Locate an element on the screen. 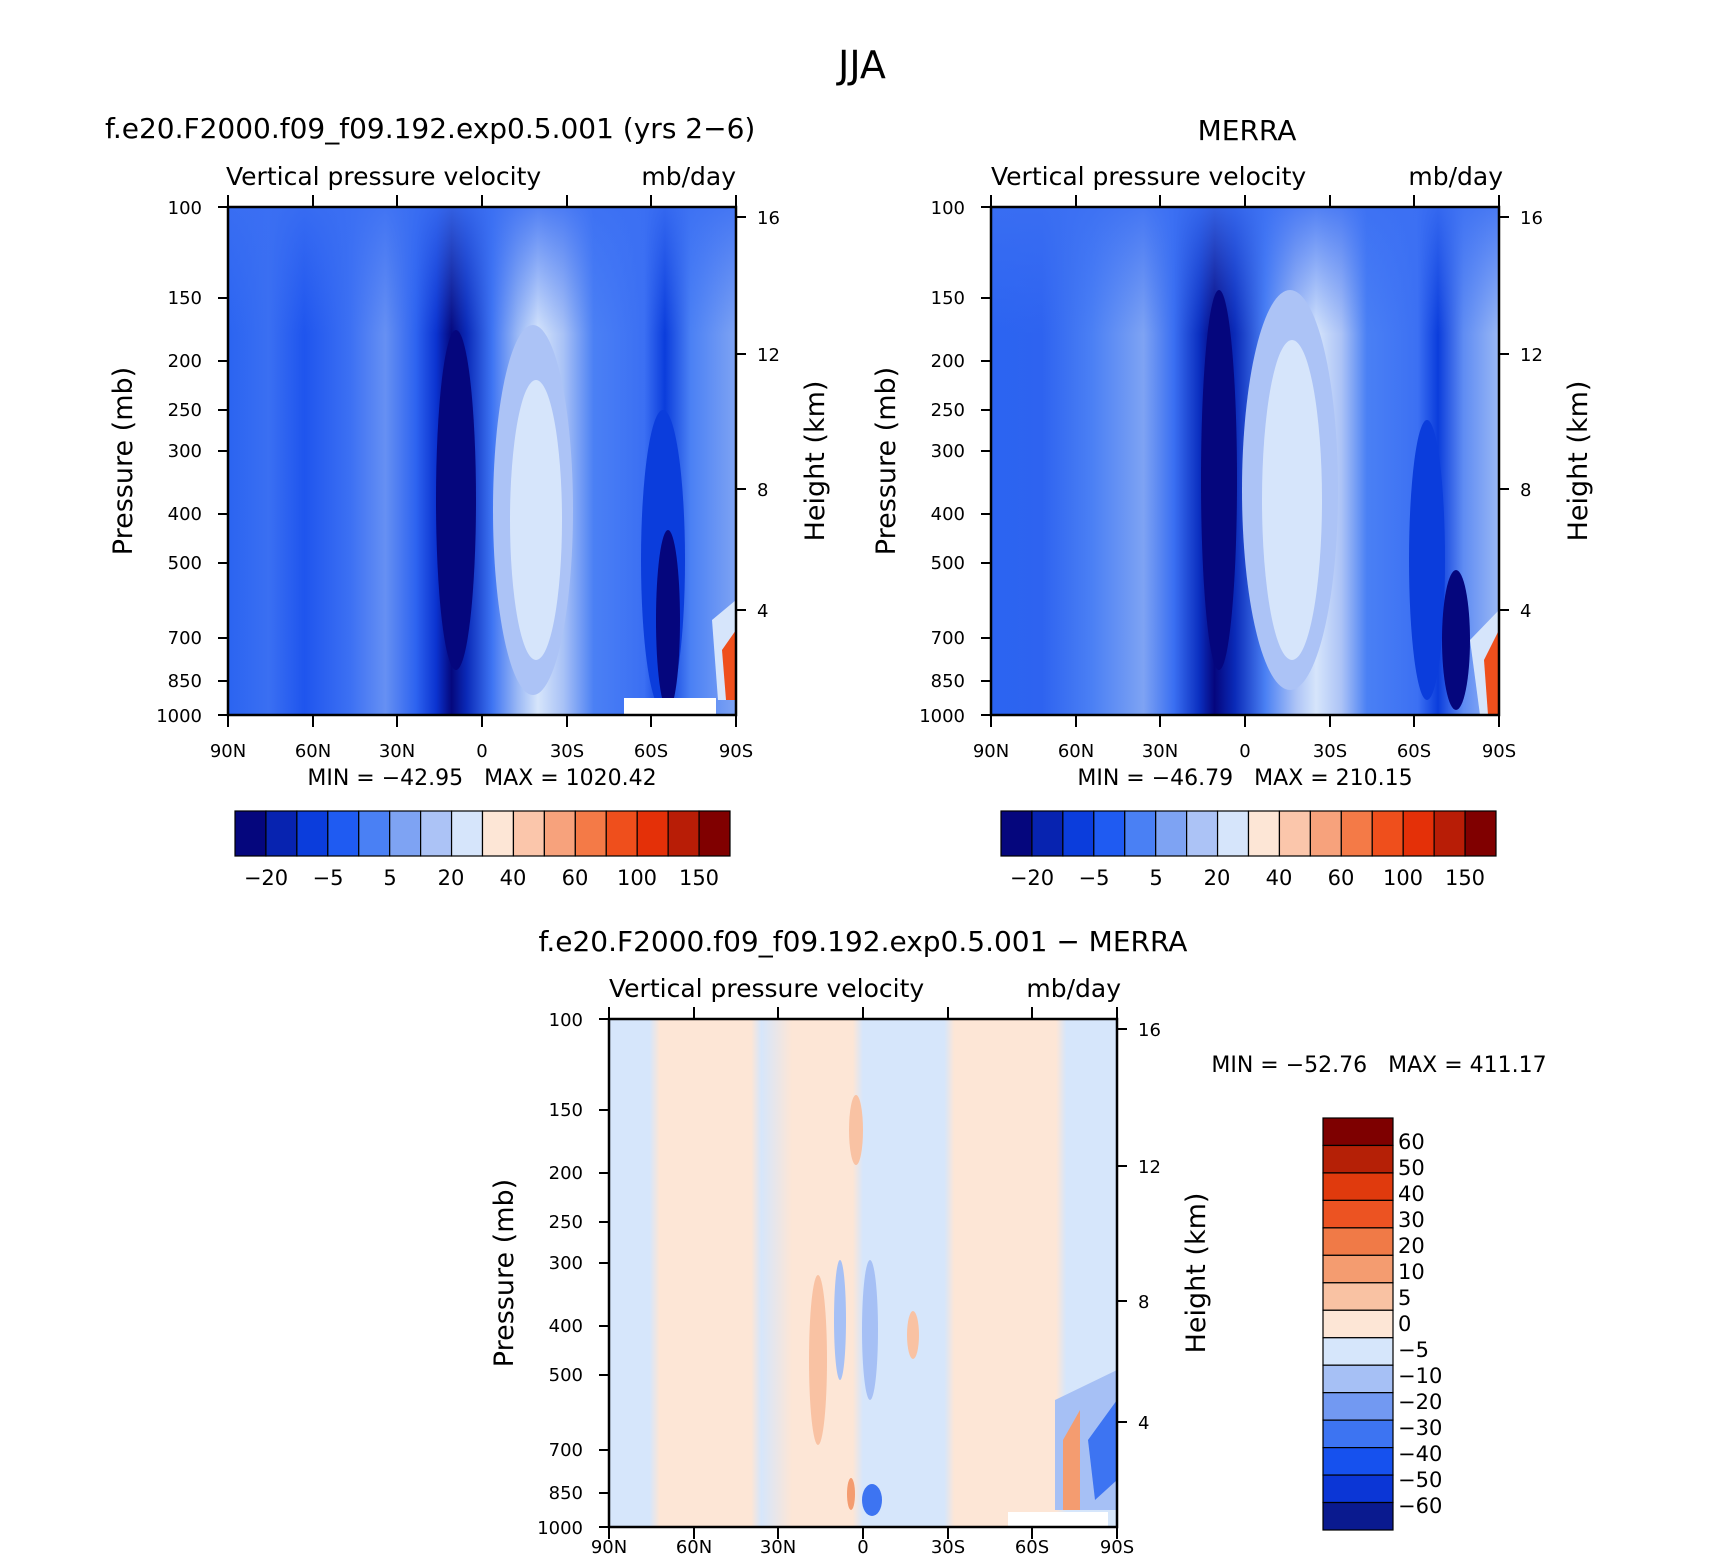  panel-3-rtick-16: 16 is located at coordinates (1149, 1030).